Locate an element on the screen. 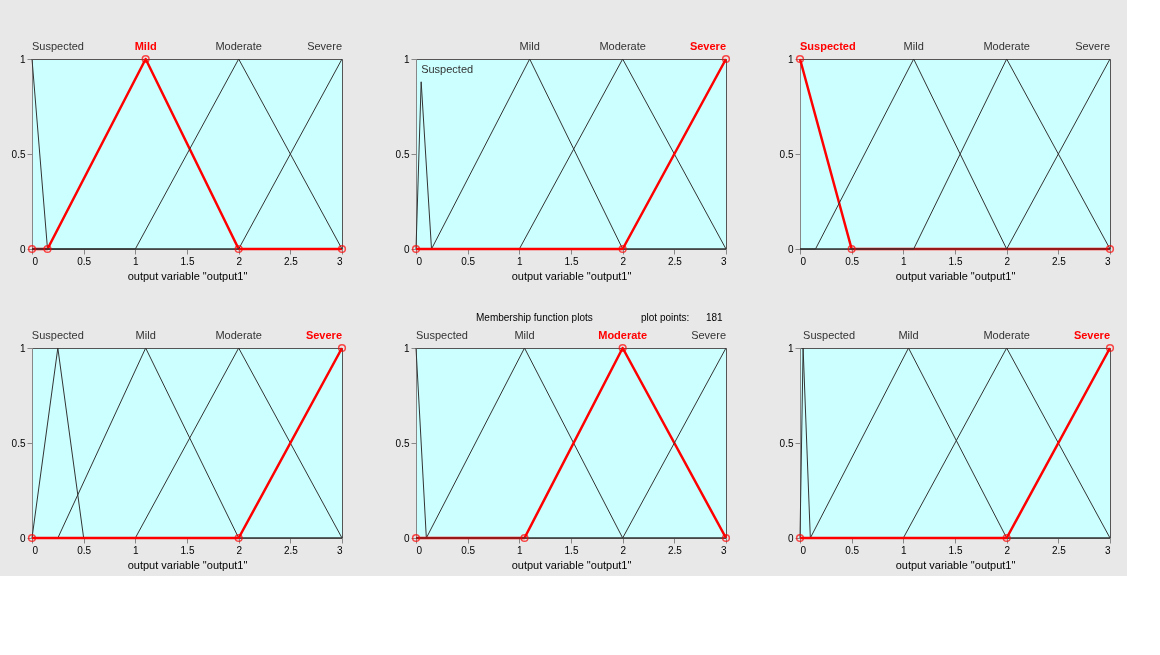 This screenshot has height=655, width=1160. text: plot points: is located at coordinates (665, 317).